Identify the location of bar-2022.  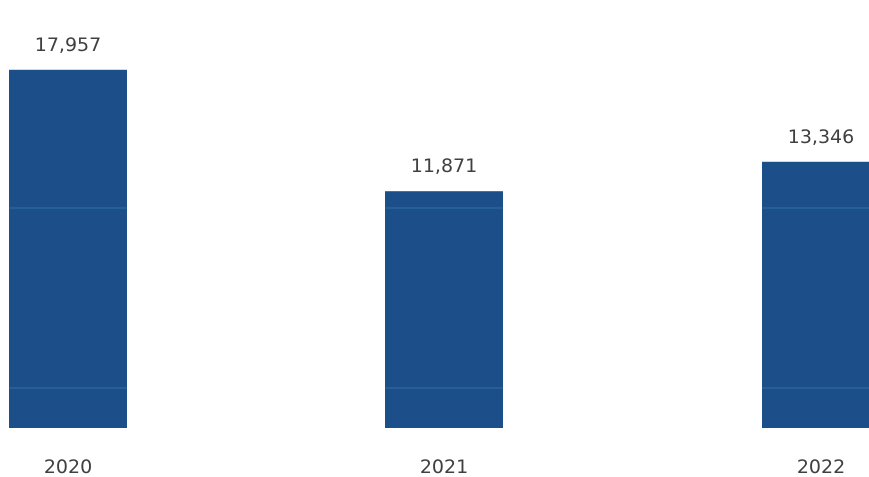
(815, 295).